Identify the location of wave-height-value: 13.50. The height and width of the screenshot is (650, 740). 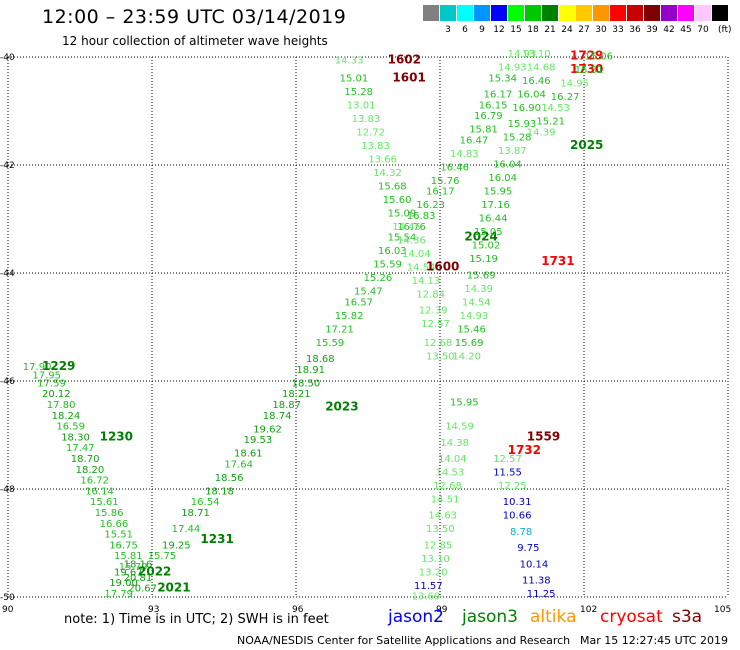
(440, 356).